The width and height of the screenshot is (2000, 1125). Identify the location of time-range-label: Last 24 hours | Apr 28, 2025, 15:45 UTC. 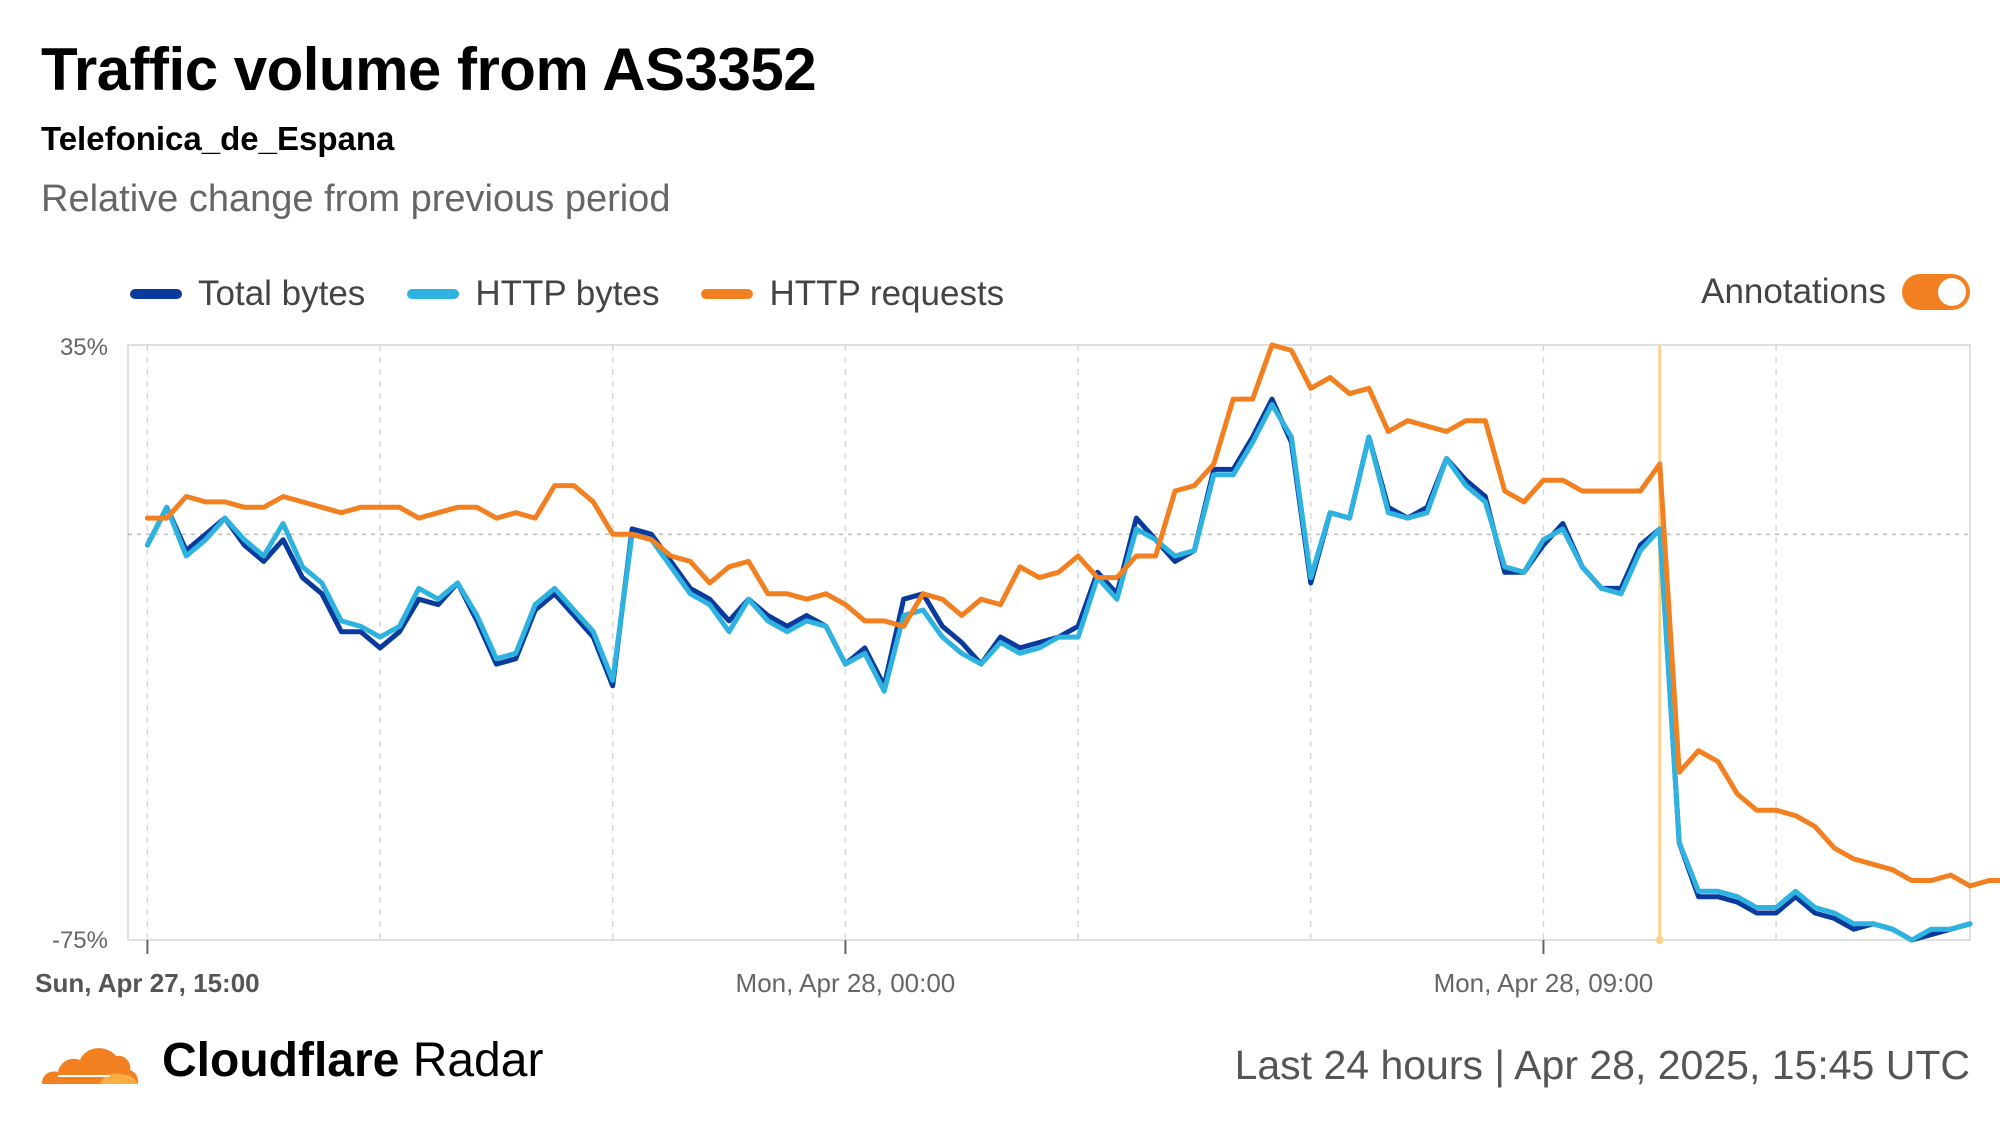
(1602, 1065).